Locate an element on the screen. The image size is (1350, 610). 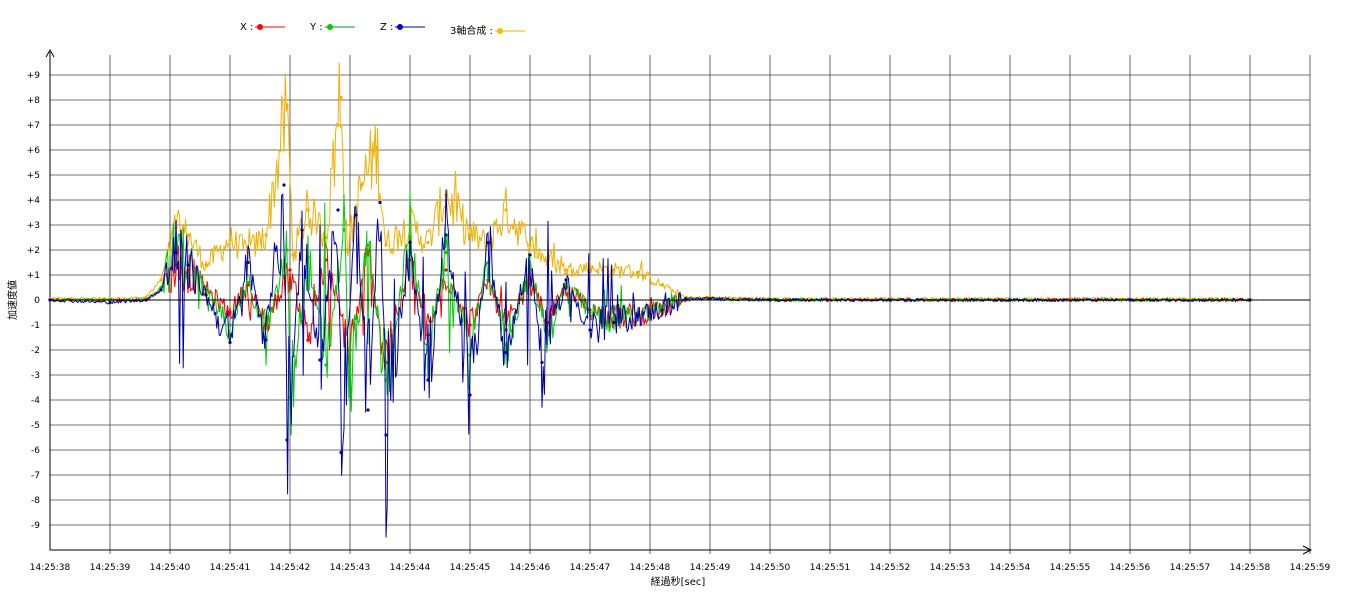
y-tick-label: -8 is located at coordinates (35, 501).